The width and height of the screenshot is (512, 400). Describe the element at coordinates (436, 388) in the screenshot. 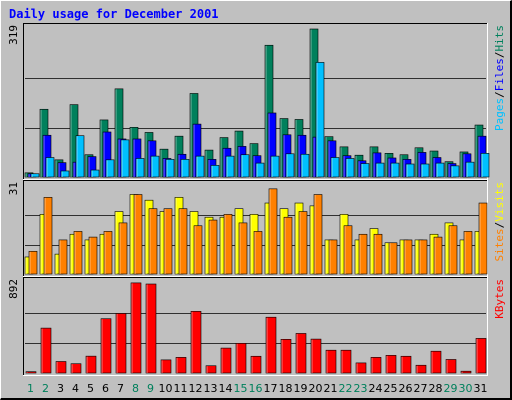

I see `x-tick-day-28: 28` at that location.